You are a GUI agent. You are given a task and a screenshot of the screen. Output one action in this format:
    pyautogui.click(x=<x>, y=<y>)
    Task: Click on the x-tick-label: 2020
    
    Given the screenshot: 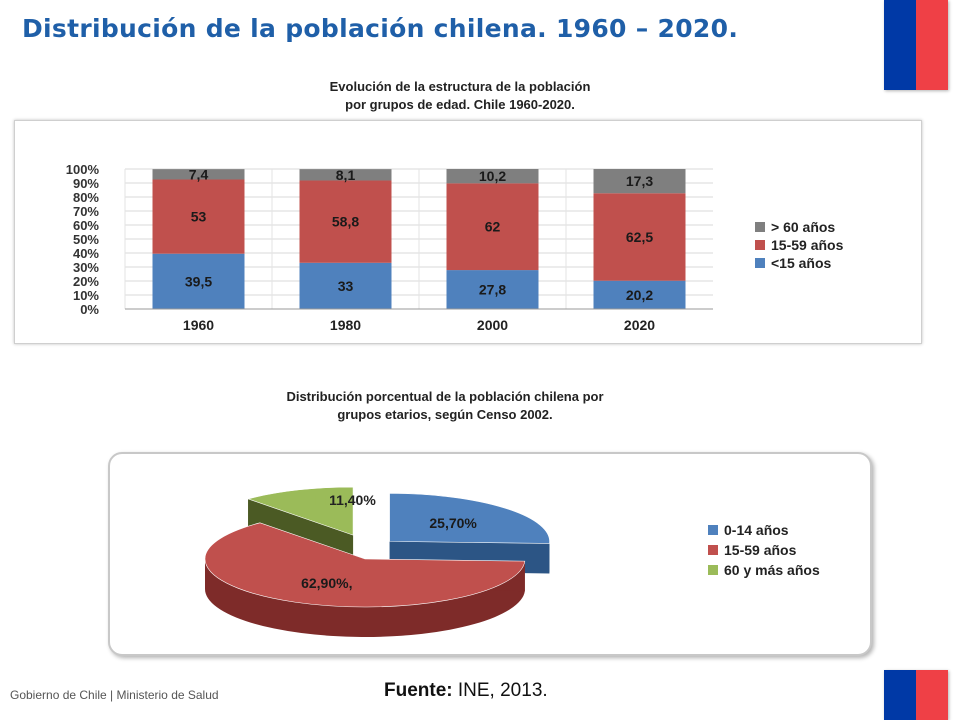 What is the action you would take?
    pyautogui.click(x=639, y=325)
    